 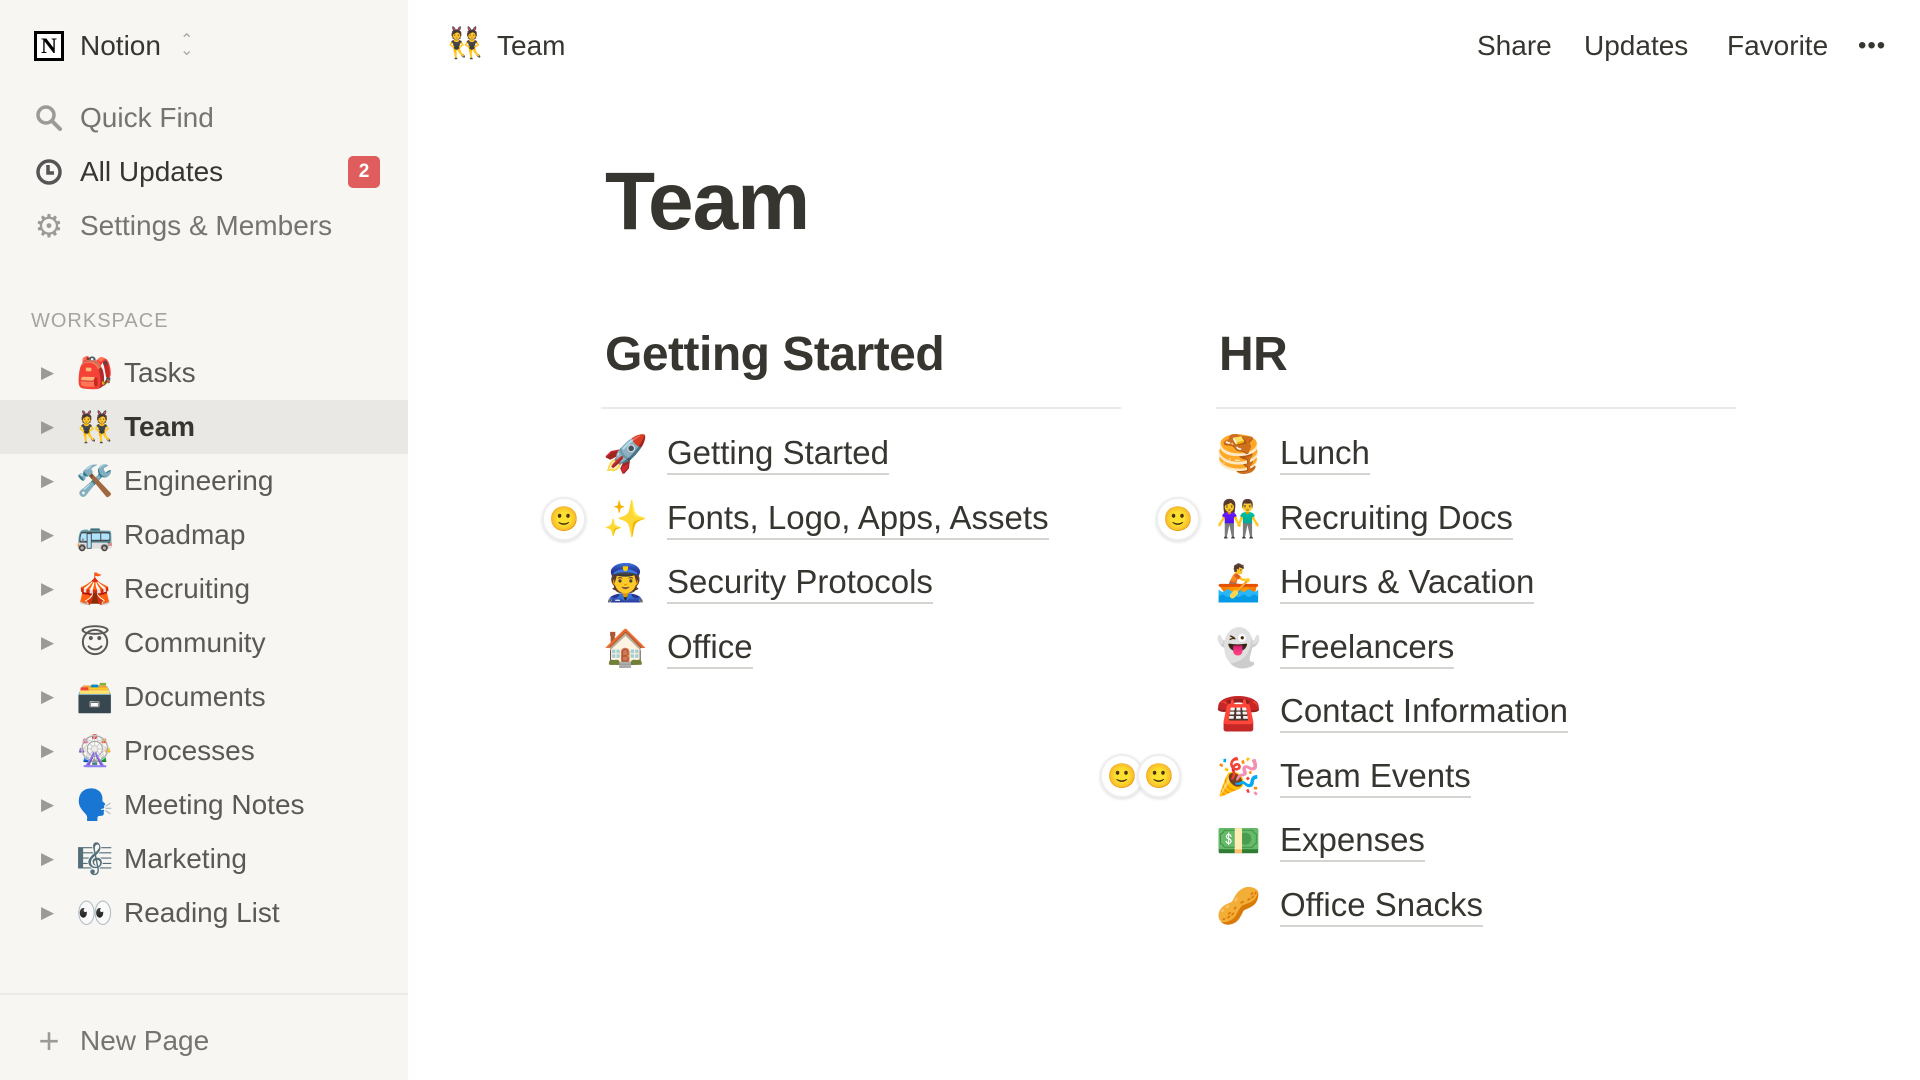 I want to click on page-emoji-icon: 👀, so click(x=95, y=913).